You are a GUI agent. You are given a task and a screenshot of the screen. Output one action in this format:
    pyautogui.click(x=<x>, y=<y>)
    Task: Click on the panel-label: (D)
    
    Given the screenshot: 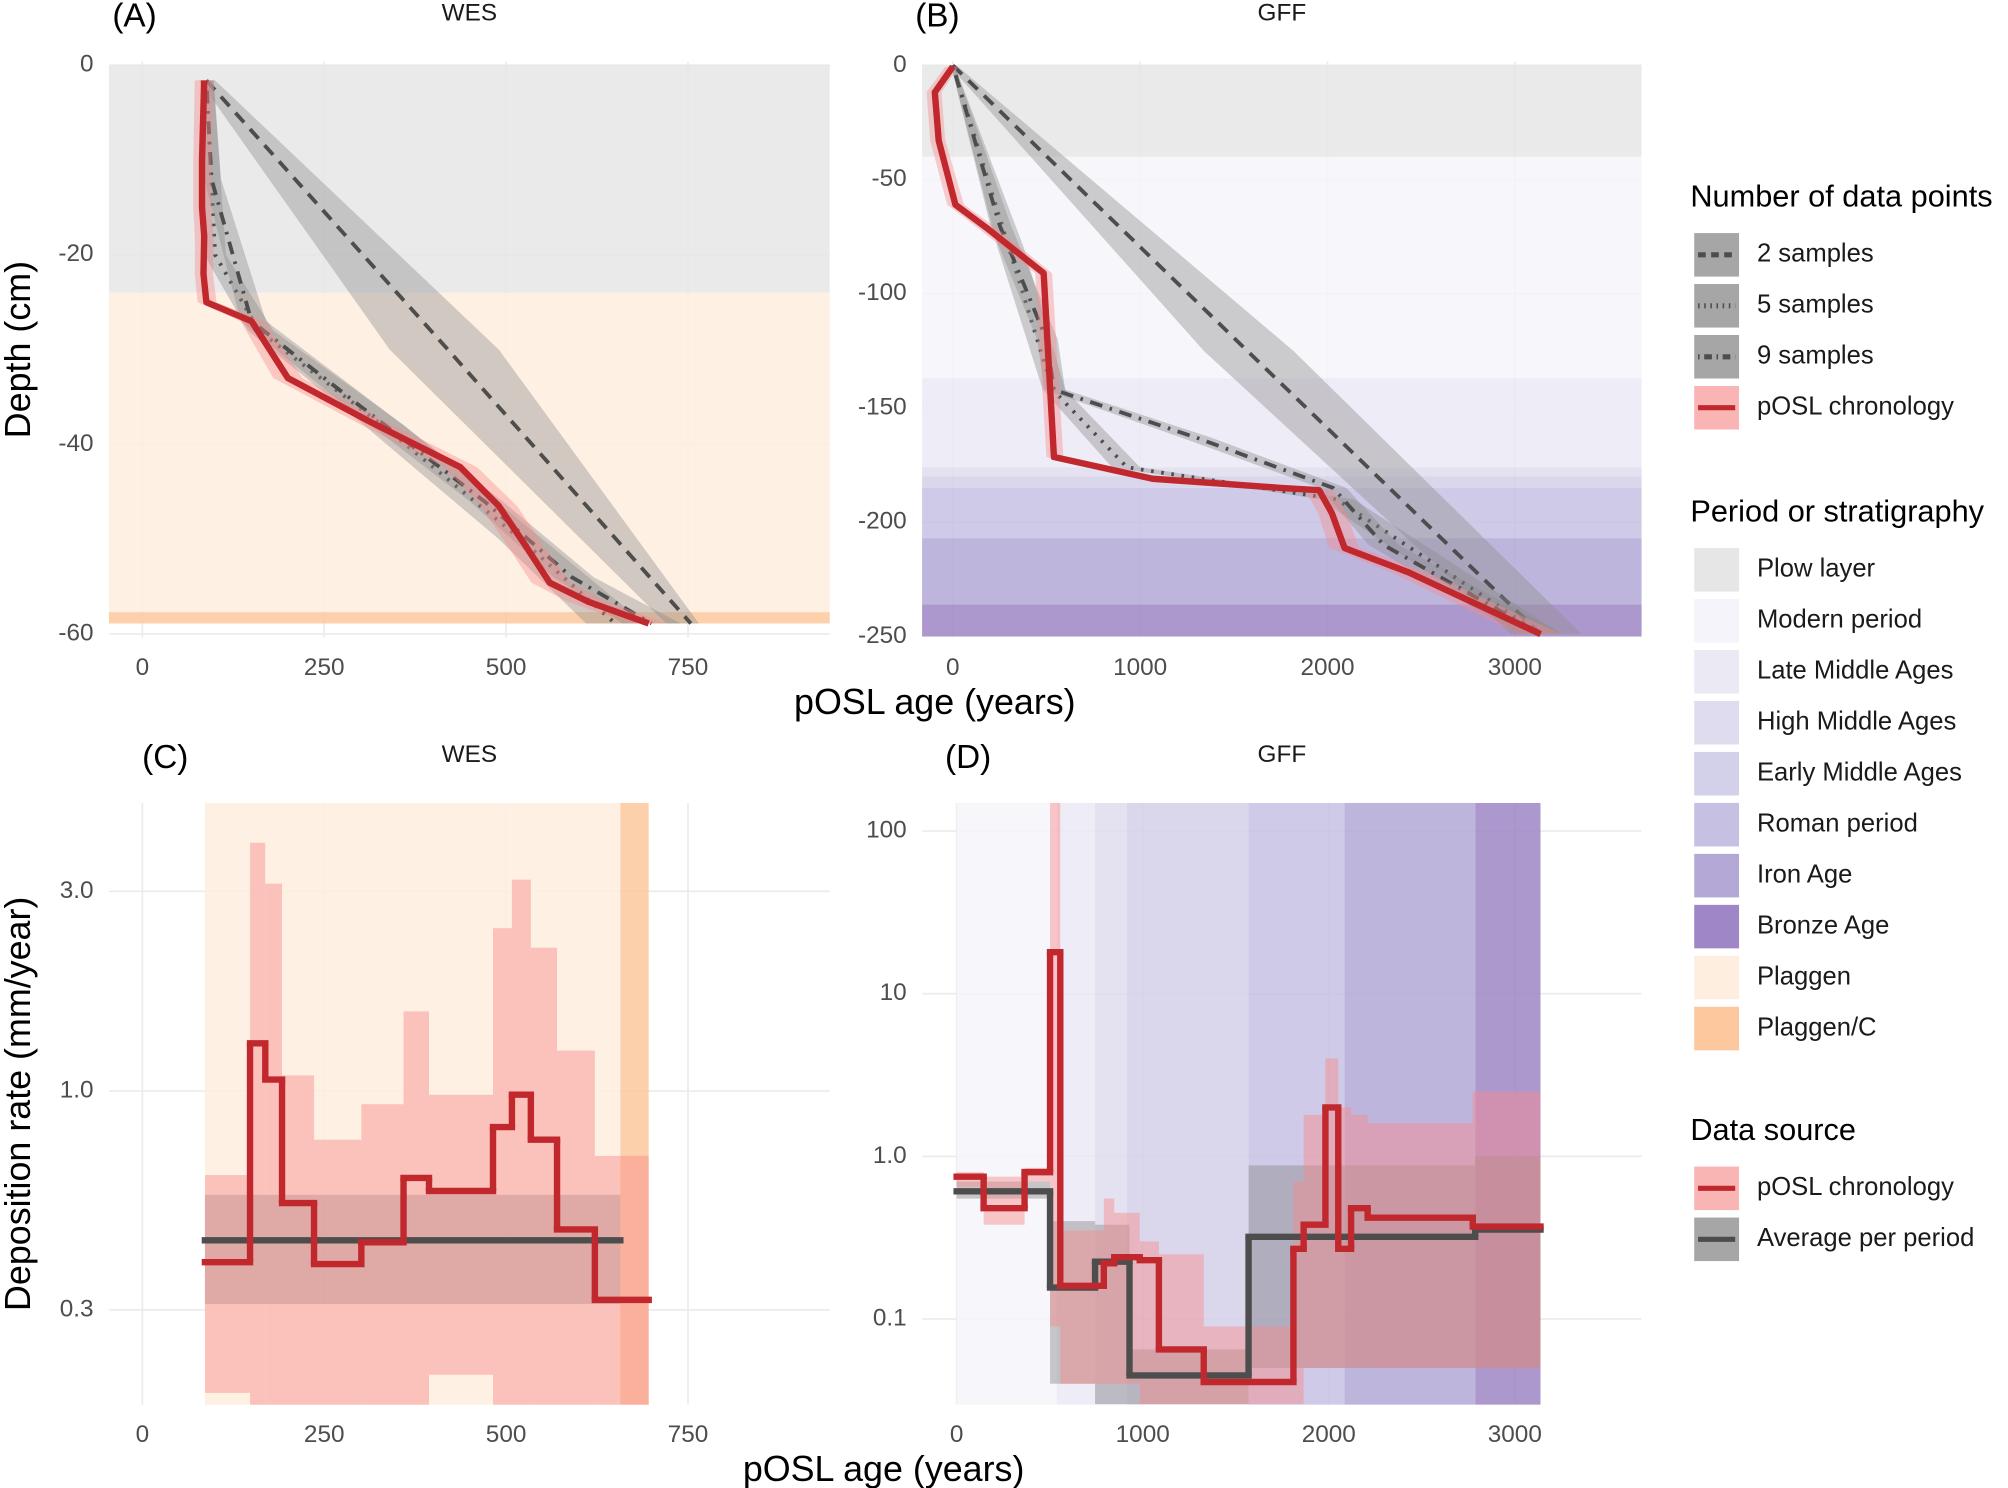 What is the action you would take?
    pyautogui.click(x=968, y=757)
    